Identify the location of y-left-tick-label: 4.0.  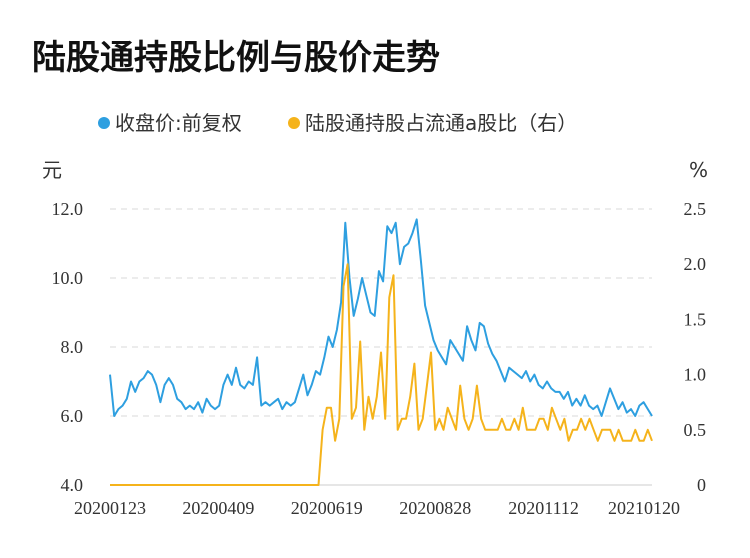
(72, 485).